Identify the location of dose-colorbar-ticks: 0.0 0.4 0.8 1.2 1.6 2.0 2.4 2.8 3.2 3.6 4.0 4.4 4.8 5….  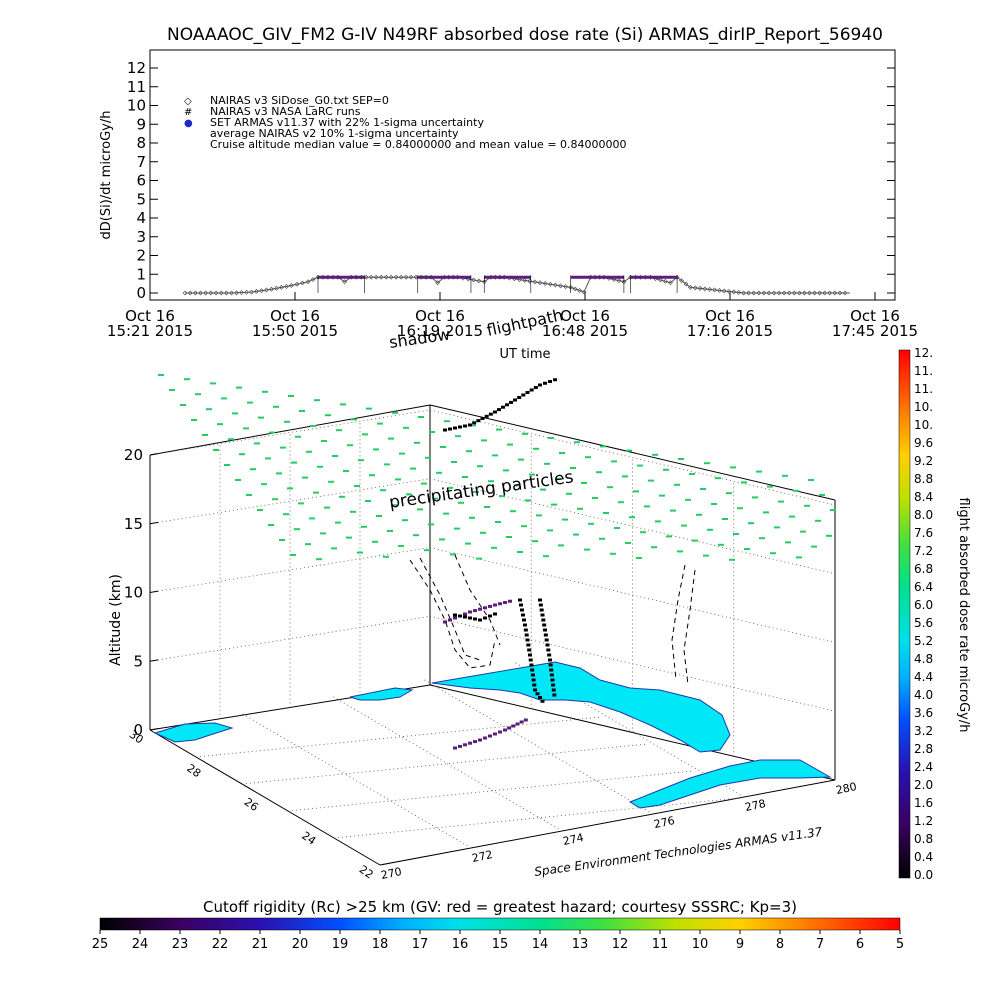
(923, 614).